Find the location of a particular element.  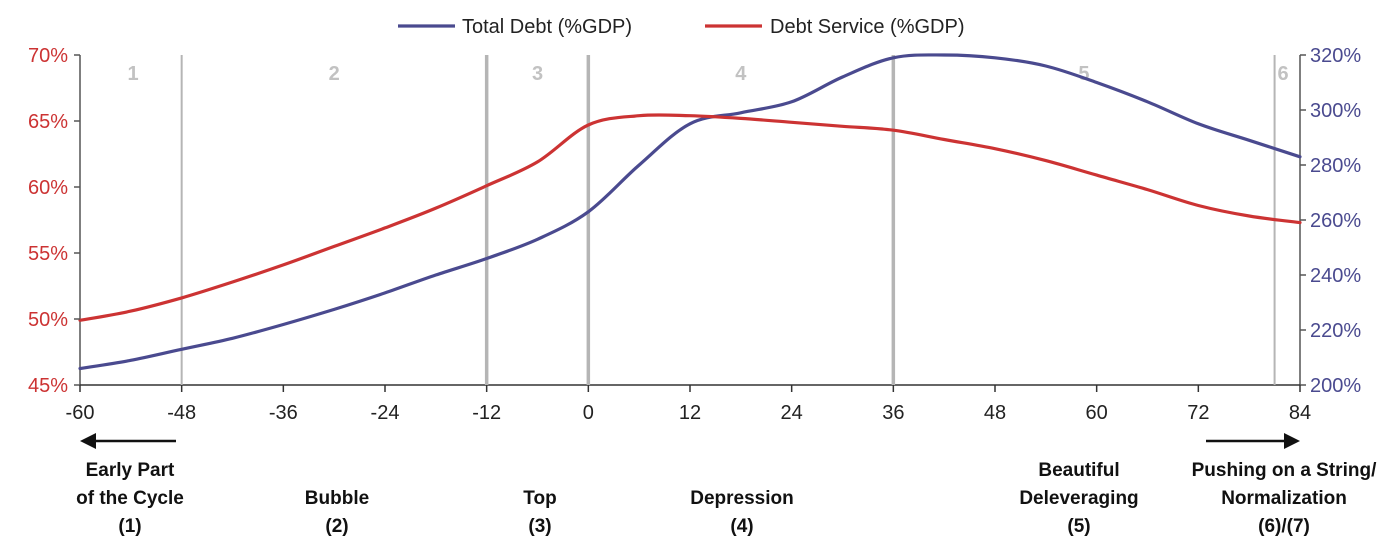

x-tick-label: 0 is located at coordinates (588, 413).